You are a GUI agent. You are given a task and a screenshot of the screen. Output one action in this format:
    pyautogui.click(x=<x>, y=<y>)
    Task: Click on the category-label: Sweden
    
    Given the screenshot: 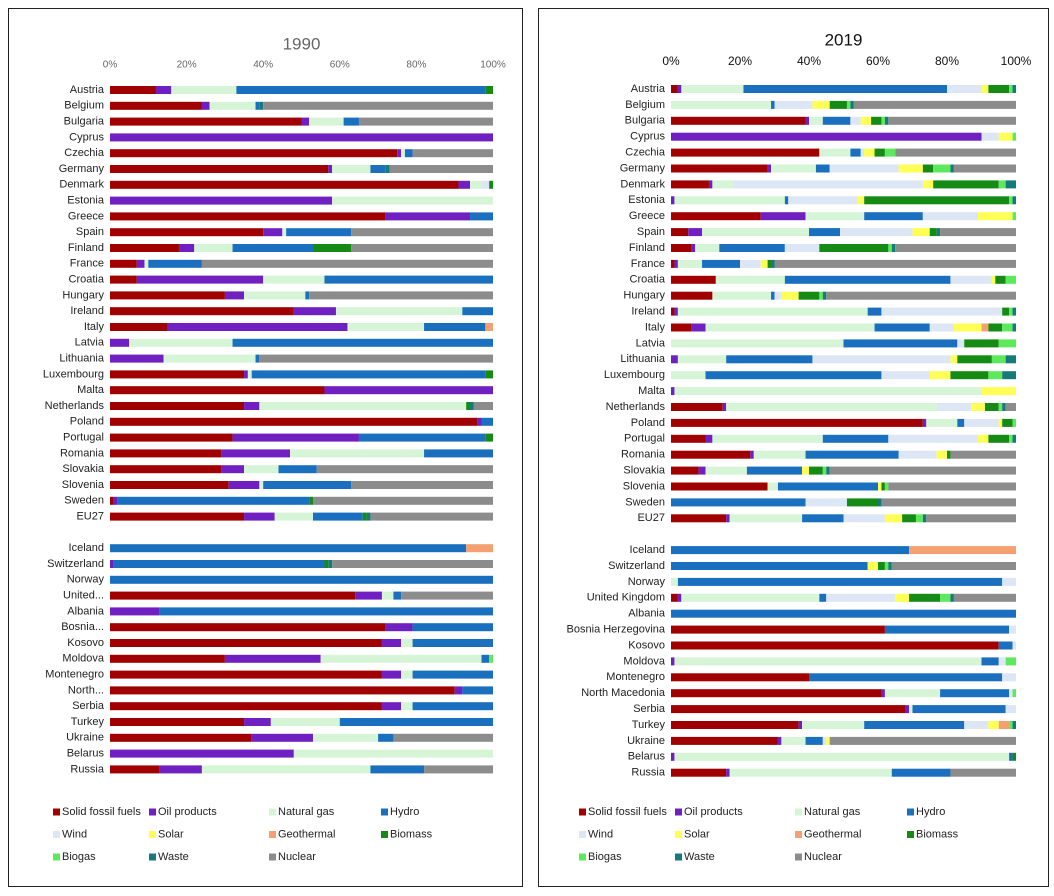 What is the action you would take?
    pyautogui.click(x=84, y=501)
    